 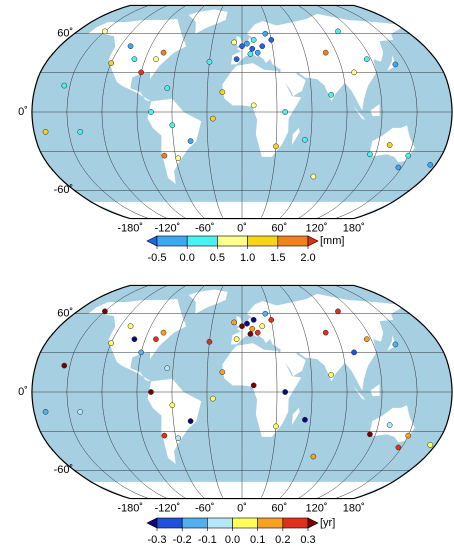 What do you see at coordinates (257, 540) in the screenshot?
I see `colorbar-tick-label: 0.1` at bounding box center [257, 540].